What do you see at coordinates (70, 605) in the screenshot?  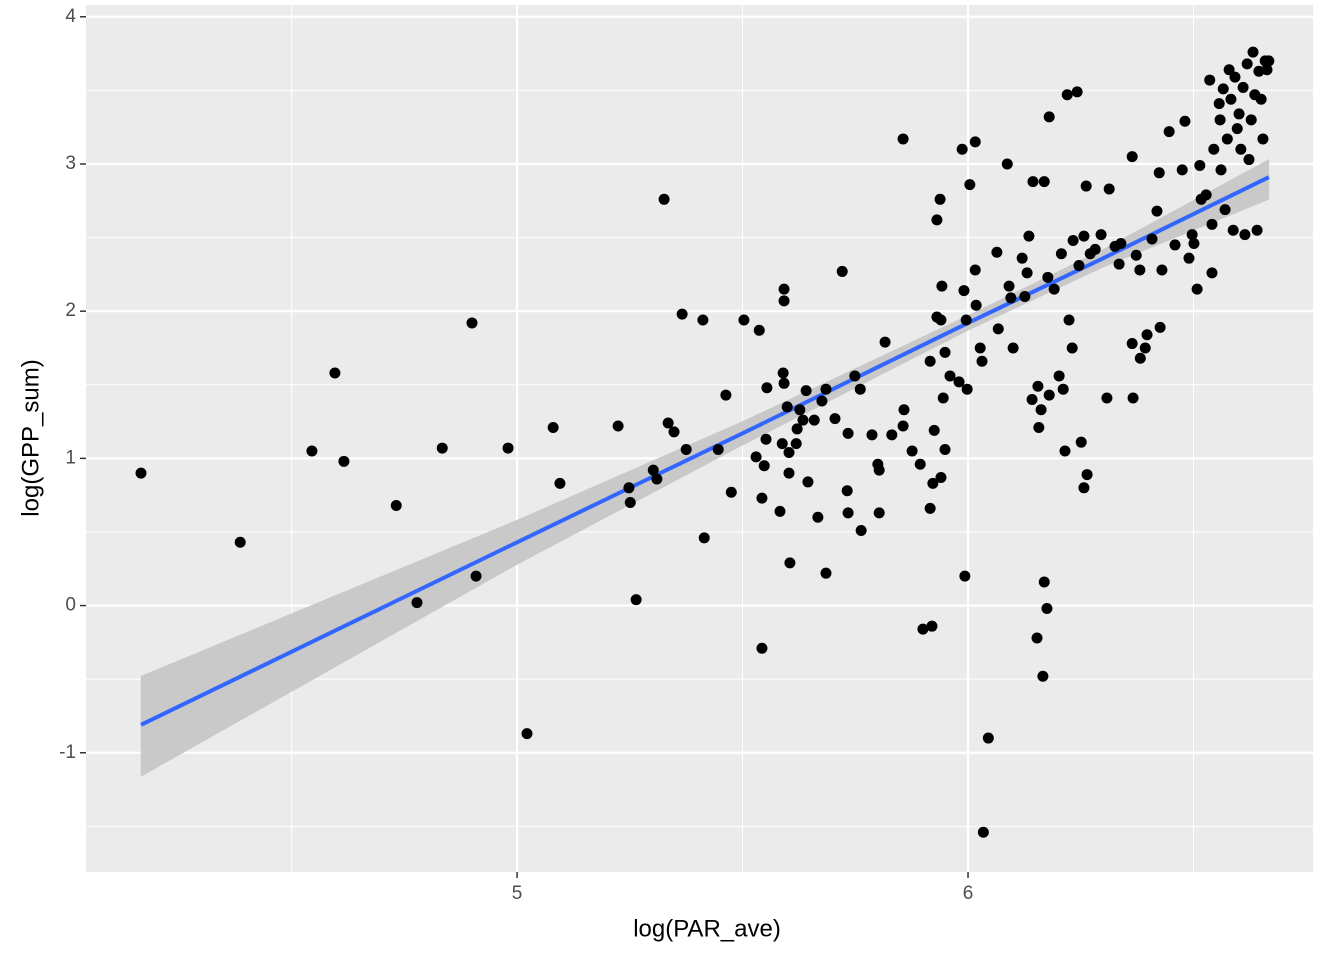 I see `y-tick-label: 0` at bounding box center [70, 605].